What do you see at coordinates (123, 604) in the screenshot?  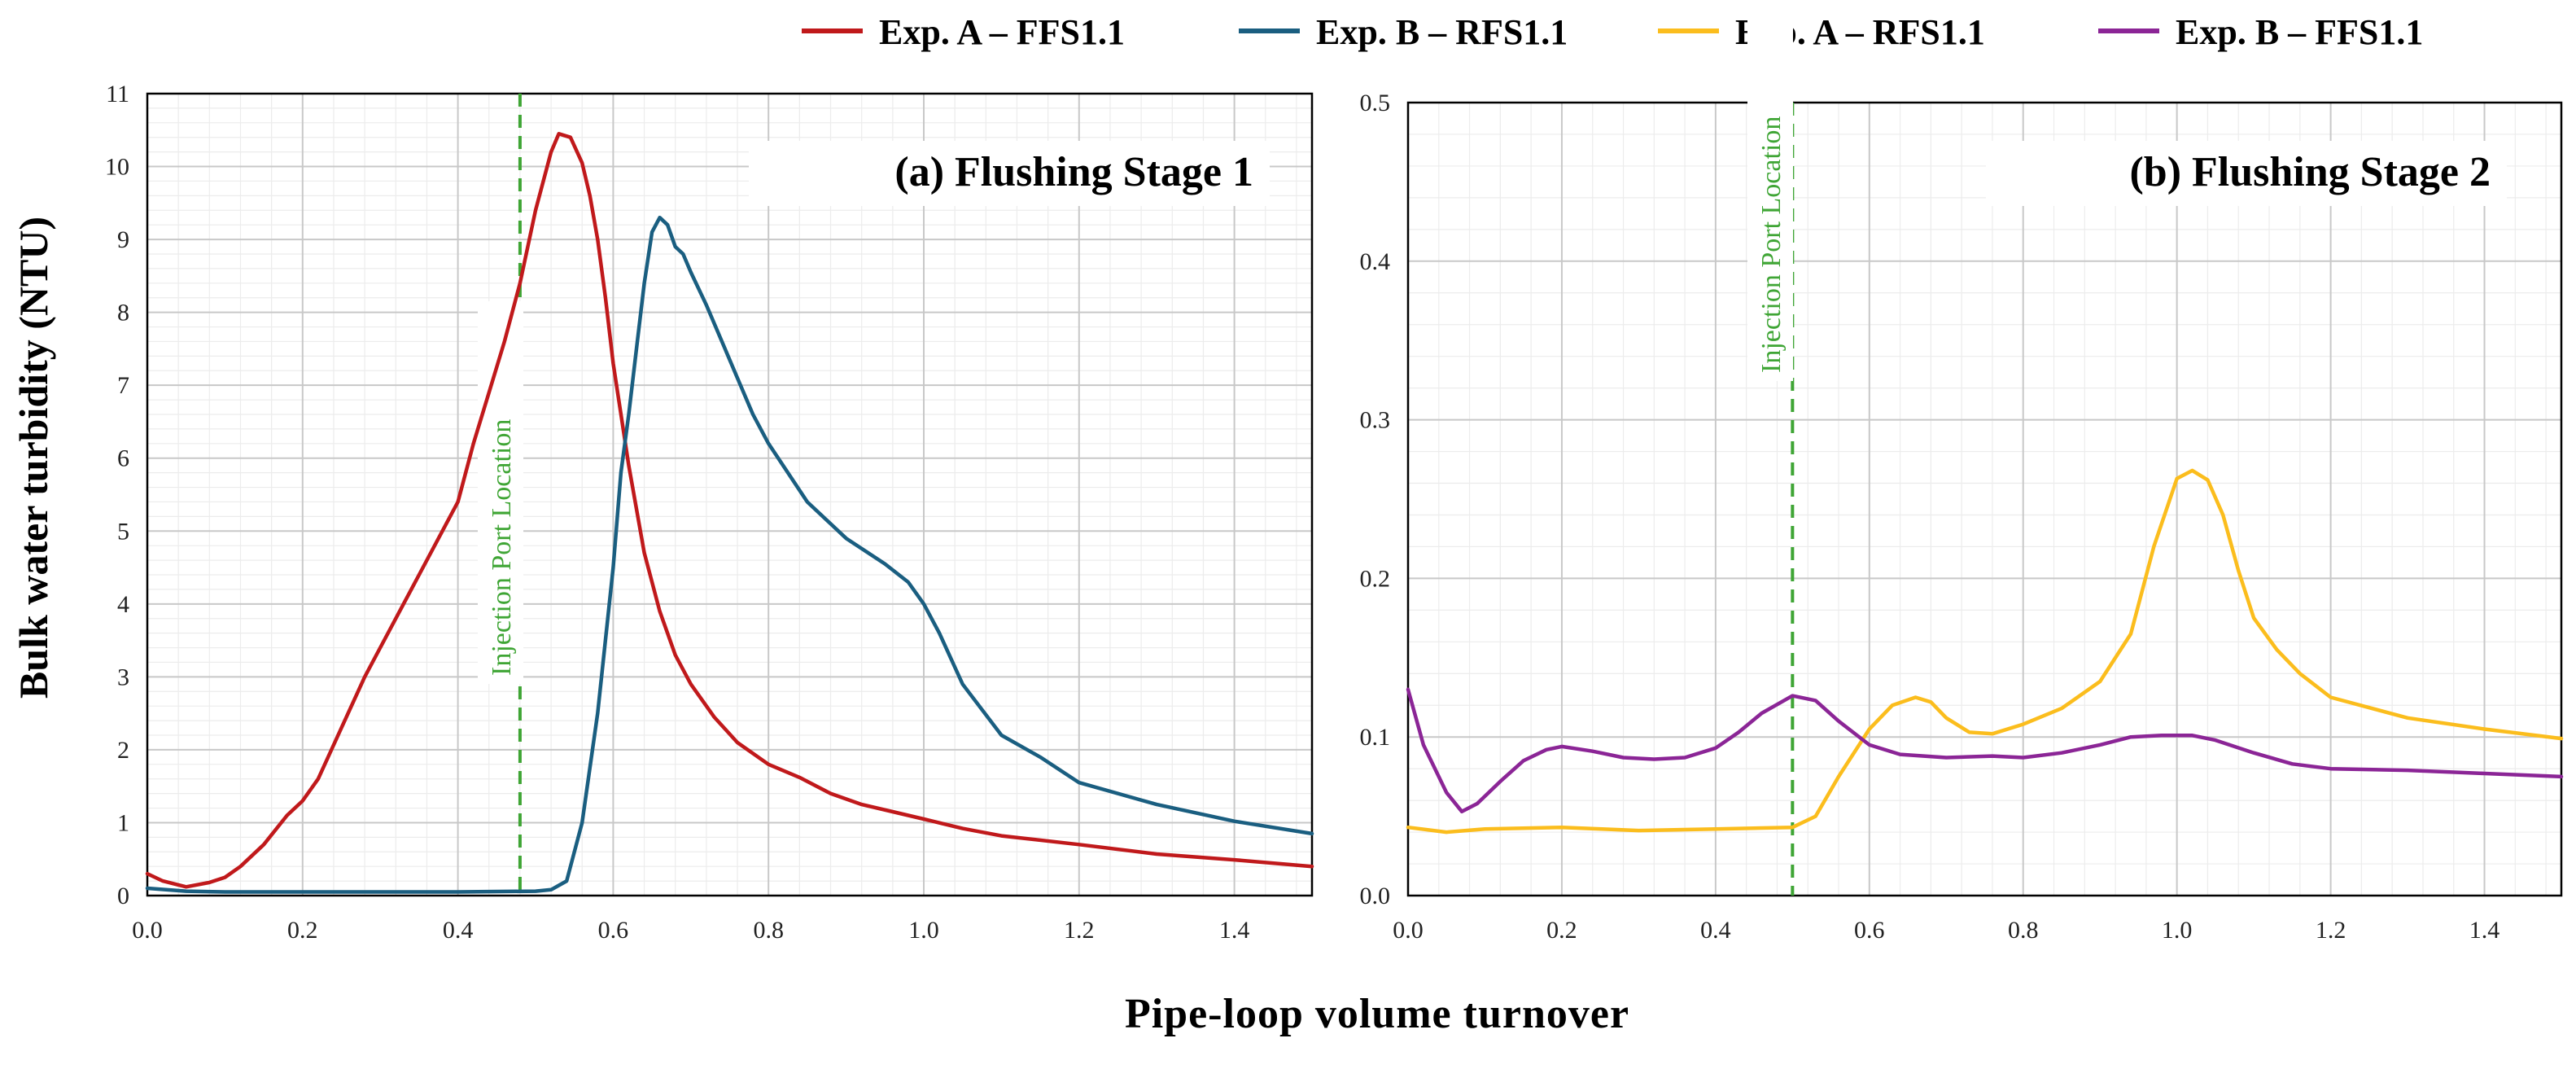 I see `y-tick-label: 4` at bounding box center [123, 604].